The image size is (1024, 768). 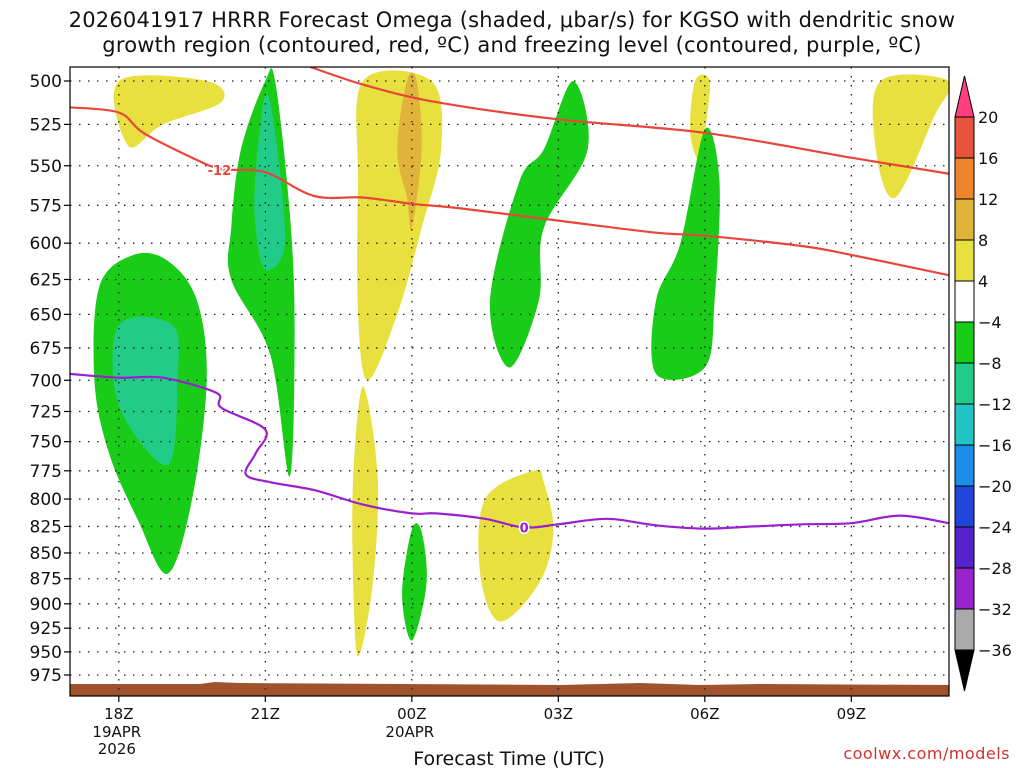 What do you see at coordinates (988, 199) in the screenshot?
I see `colorbar-label: 12` at bounding box center [988, 199].